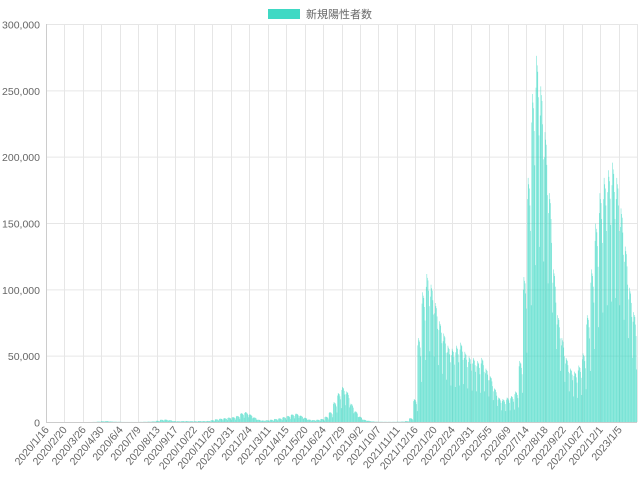  What do you see at coordinates (21, 291) in the screenshot?
I see `y-tick-label: 100,000` at bounding box center [21, 291].